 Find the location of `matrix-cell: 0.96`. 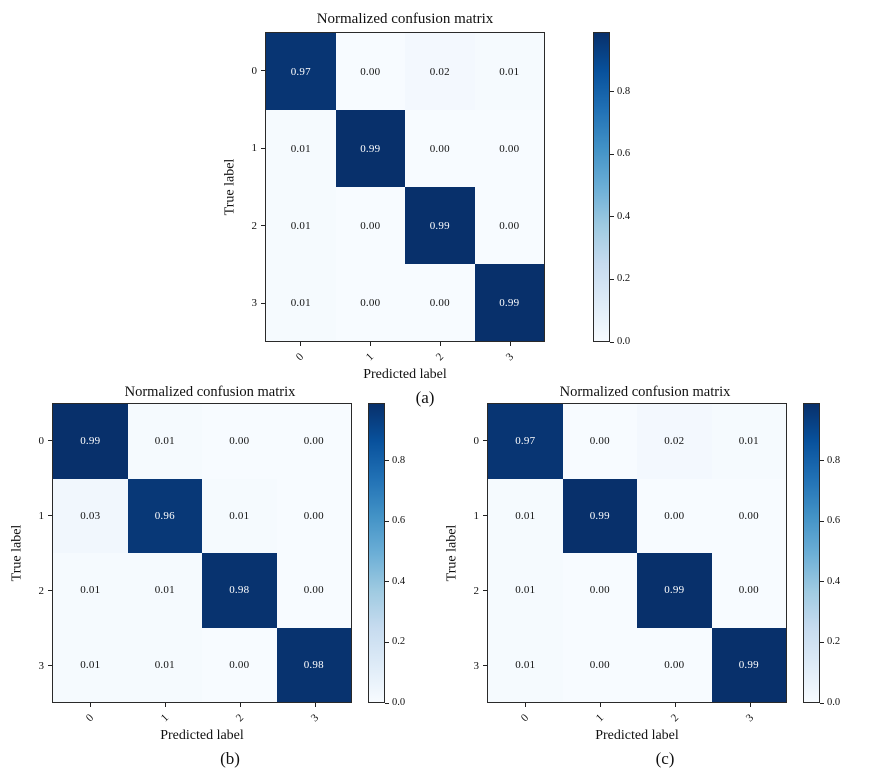

matrix-cell: 0.96 is located at coordinates (164, 515).